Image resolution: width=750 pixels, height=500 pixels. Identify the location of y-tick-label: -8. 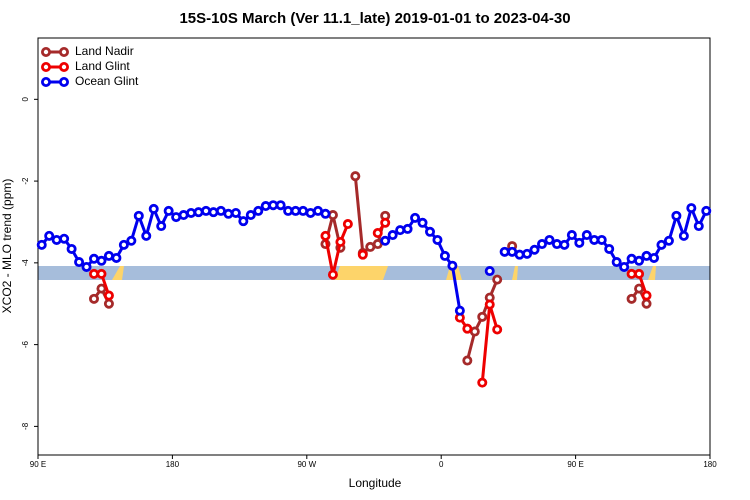
(25, 426).